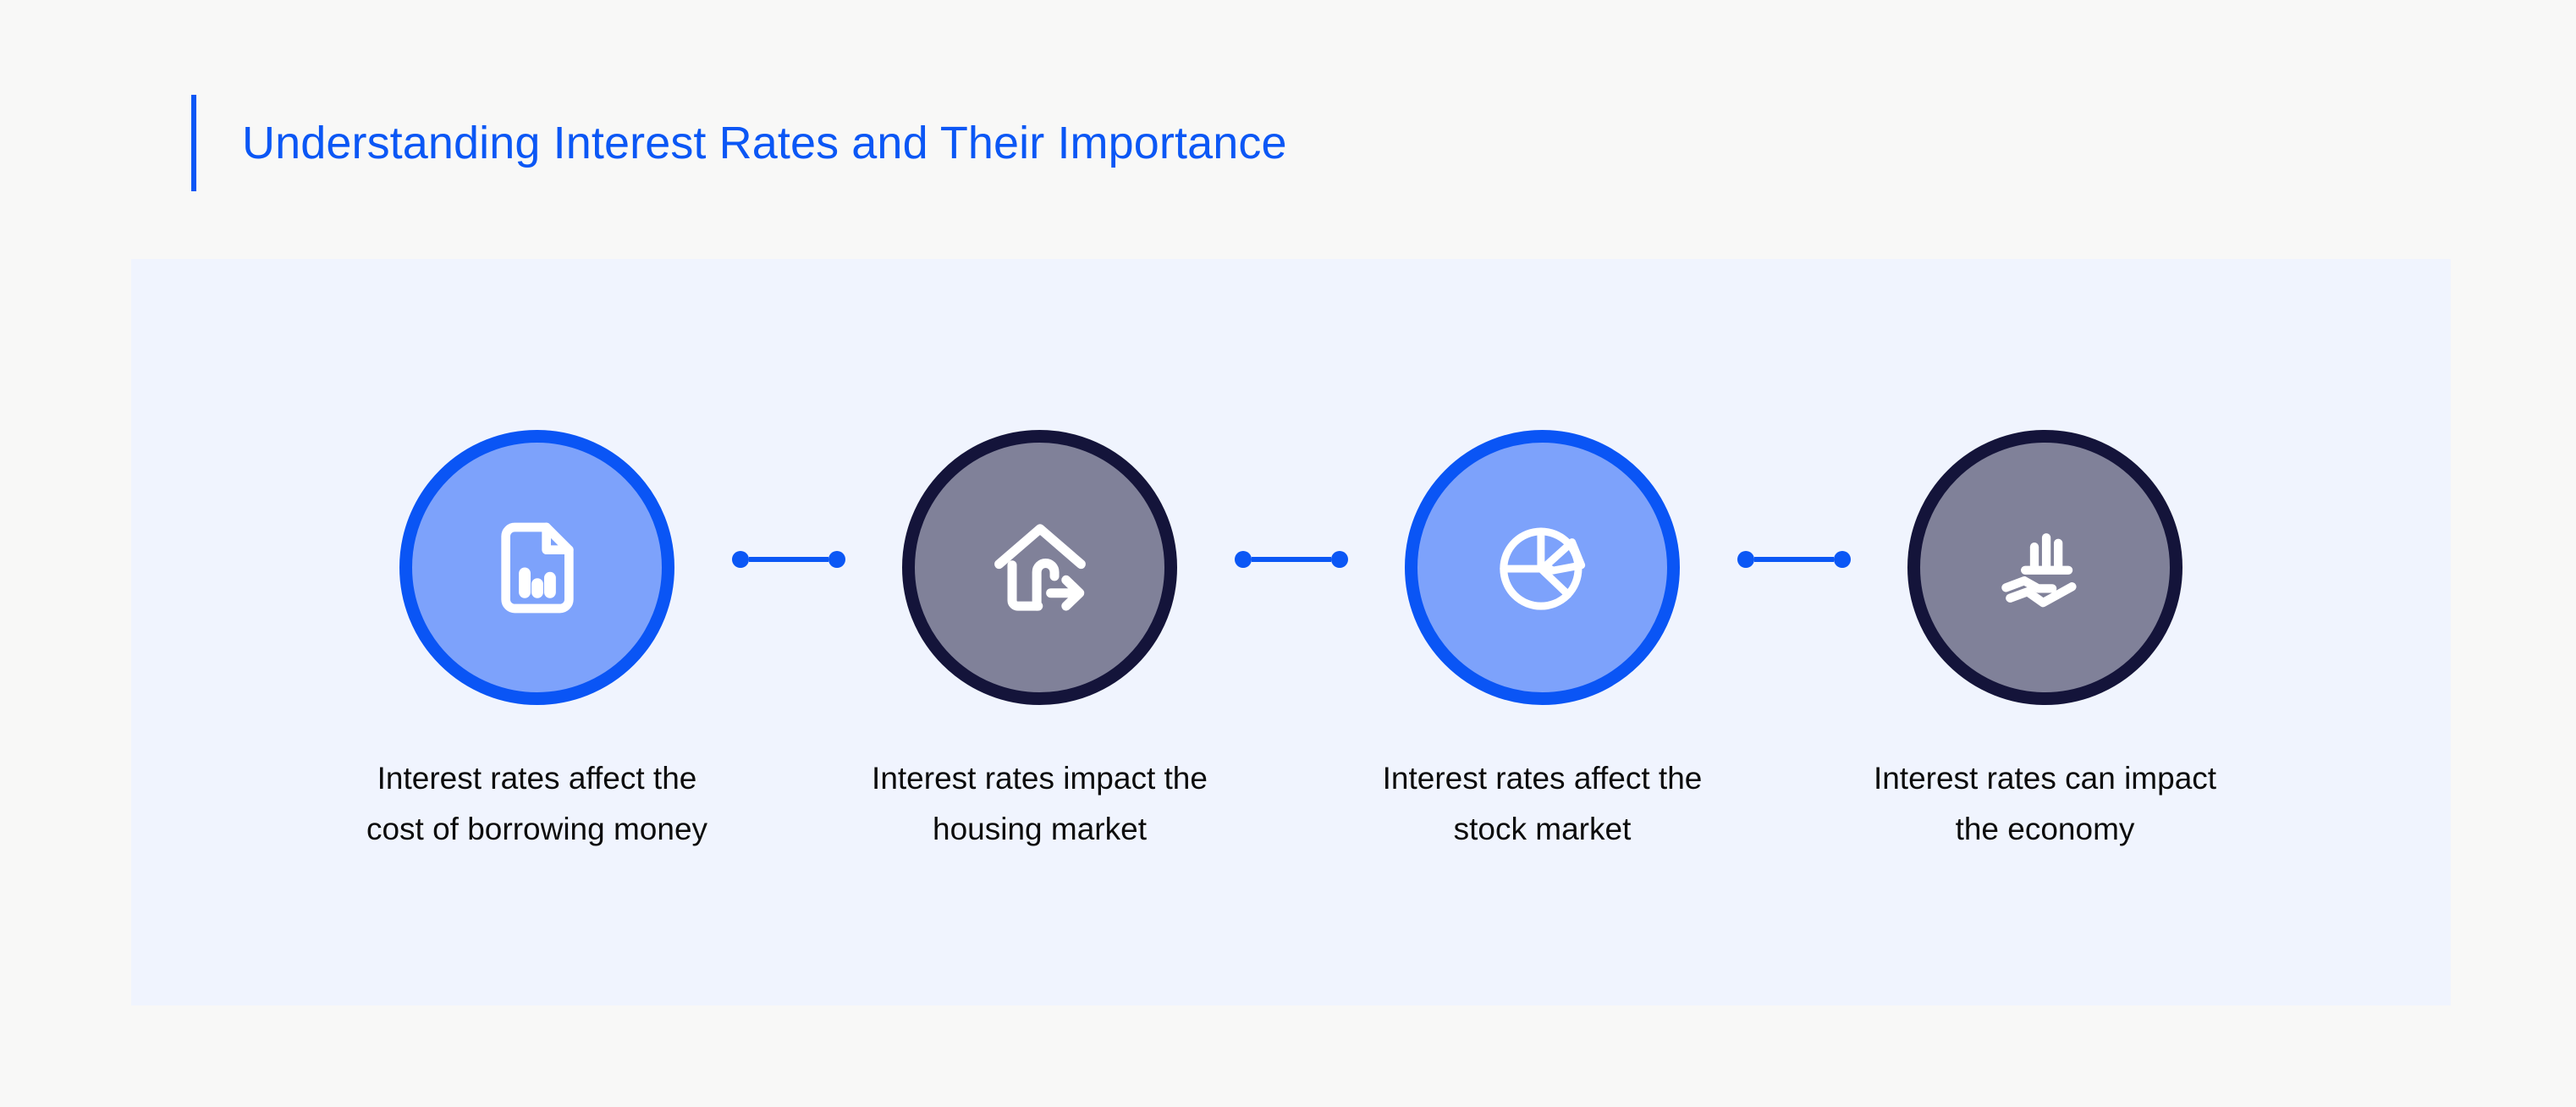 This screenshot has width=2576, height=1107. I want to click on step-2-icon-circle, so click(1039, 567).